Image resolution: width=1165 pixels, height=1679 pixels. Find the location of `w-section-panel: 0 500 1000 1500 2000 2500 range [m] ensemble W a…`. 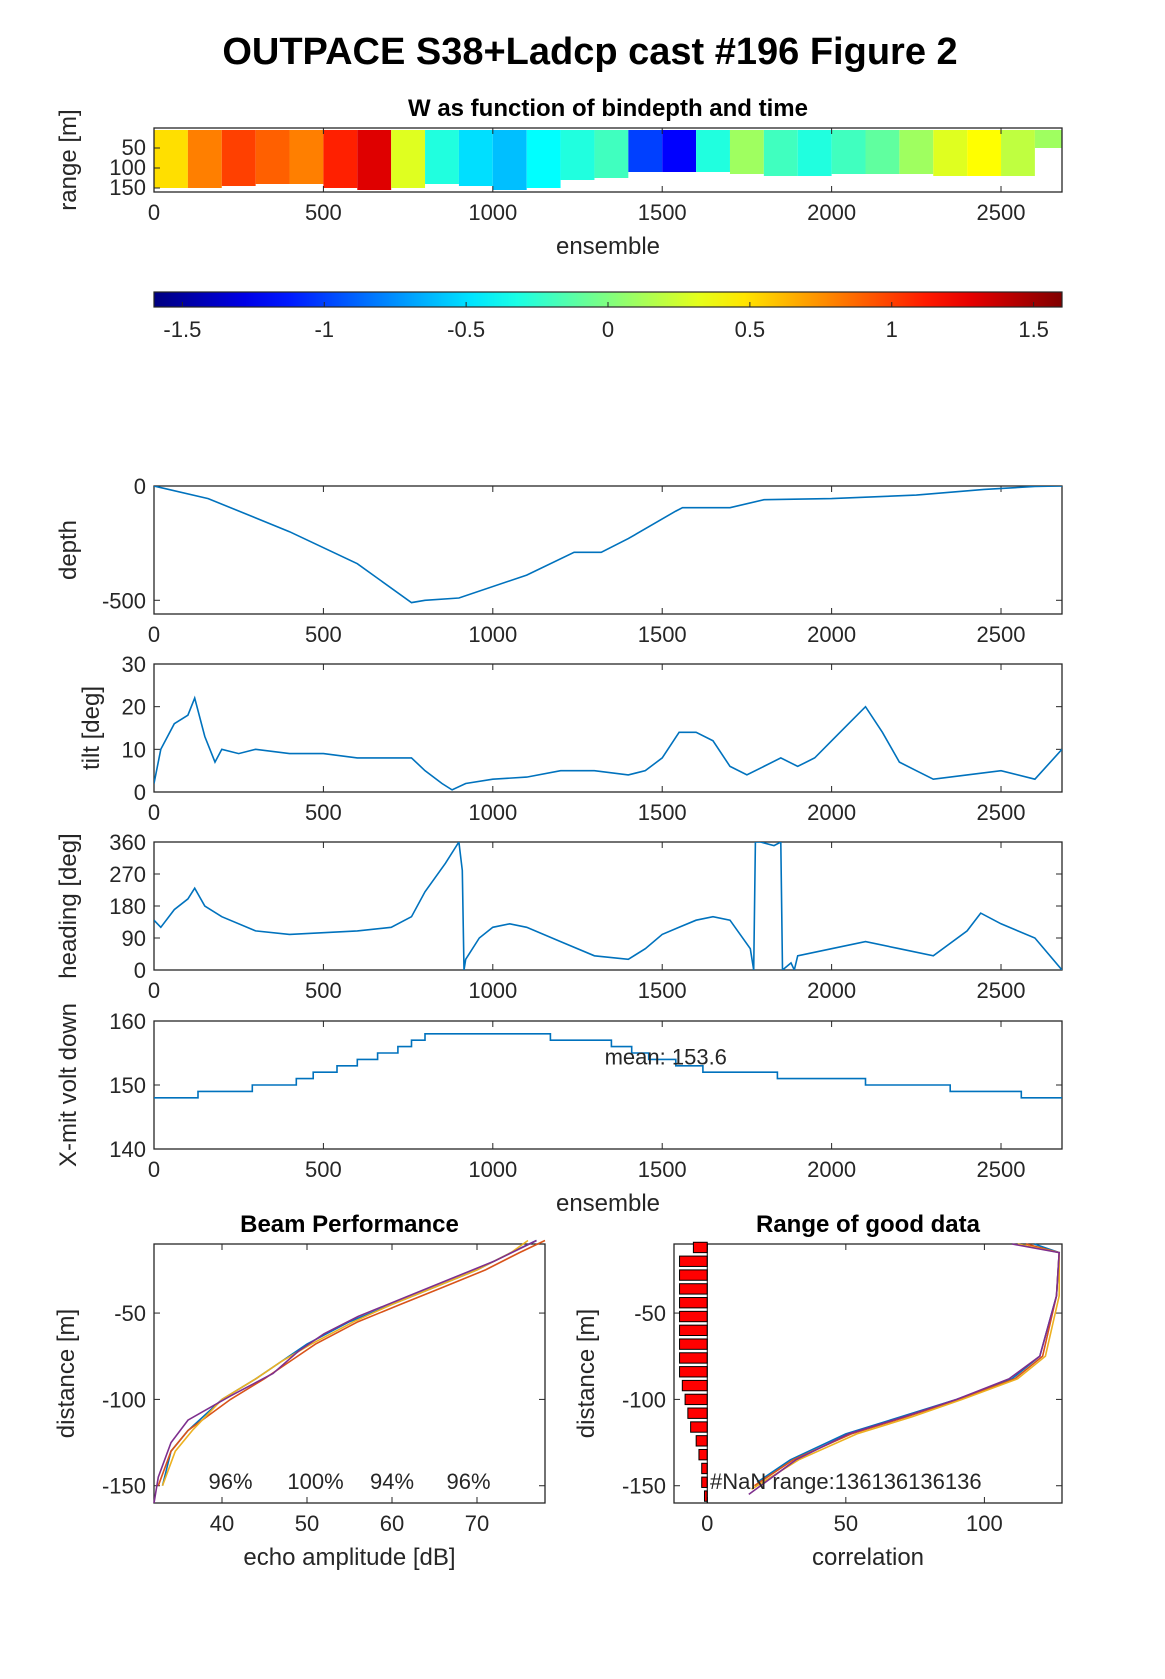

w-section-panel: 0 500 1000 1500 2000 2500 range [m] ensemble W a… is located at coordinates (559, 177).